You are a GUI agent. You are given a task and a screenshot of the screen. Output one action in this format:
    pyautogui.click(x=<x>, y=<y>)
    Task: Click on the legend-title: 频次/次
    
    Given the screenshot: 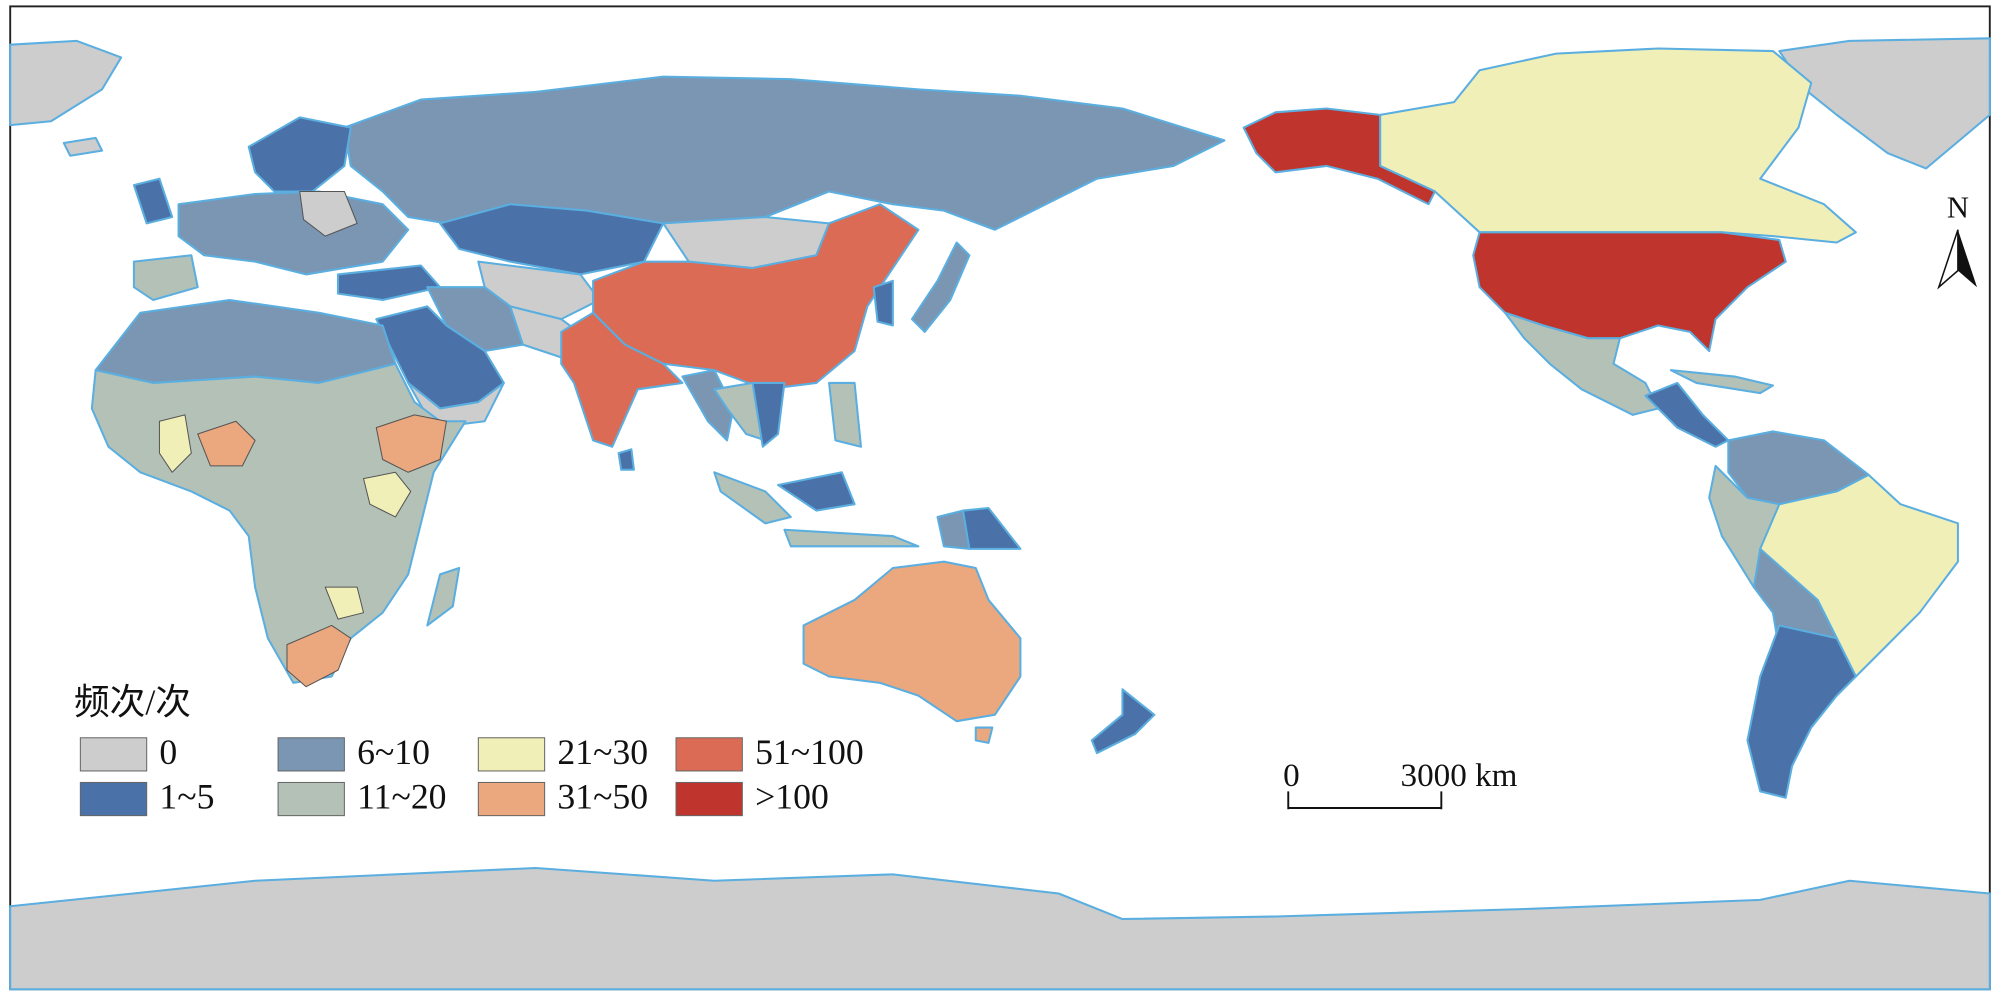 What is the action you would take?
    pyautogui.click(x=132, y=702)
    